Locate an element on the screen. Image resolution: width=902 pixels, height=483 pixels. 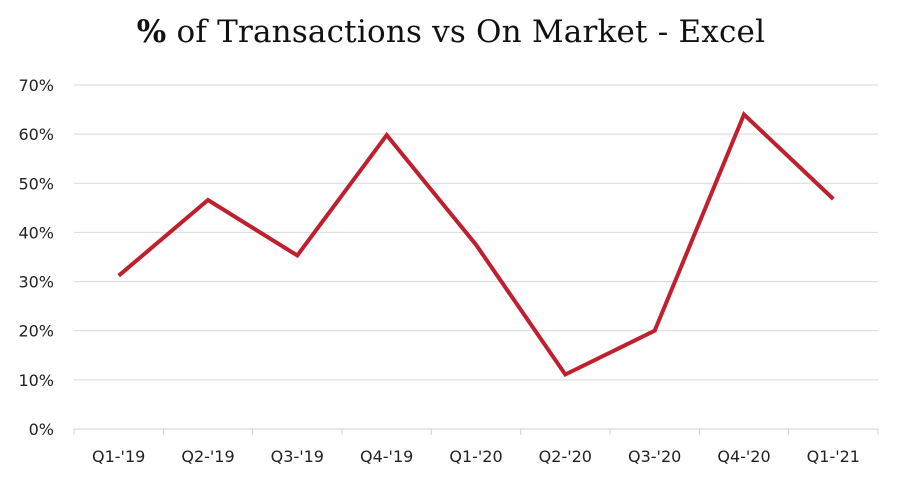
chart-title: % of Transactions vs On Market - Excel is located at coordinates (451, 32).